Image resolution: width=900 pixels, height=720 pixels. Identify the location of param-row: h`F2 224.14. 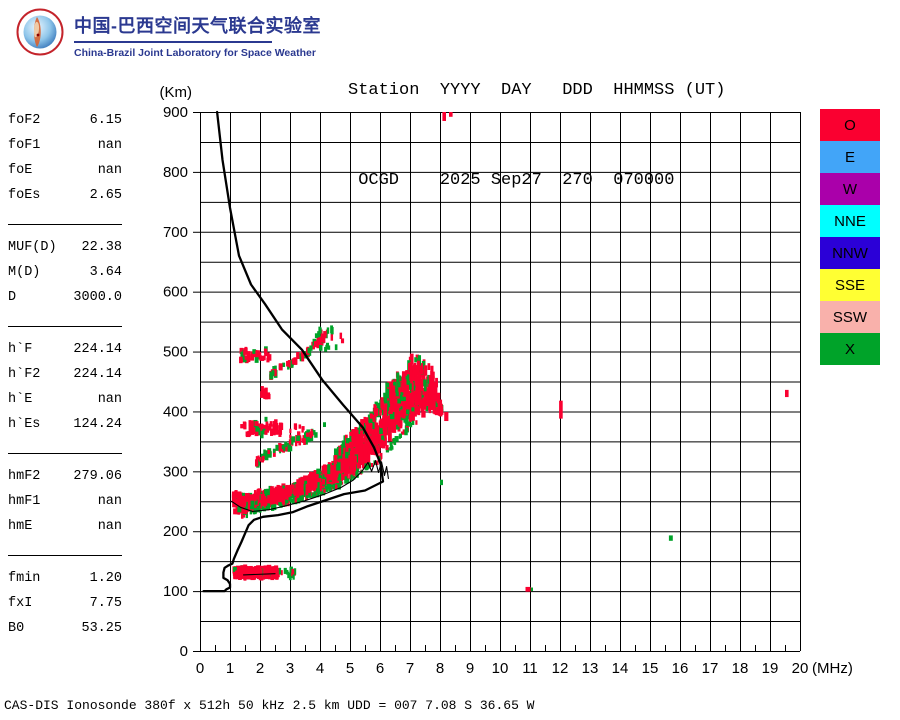
(65, 374).